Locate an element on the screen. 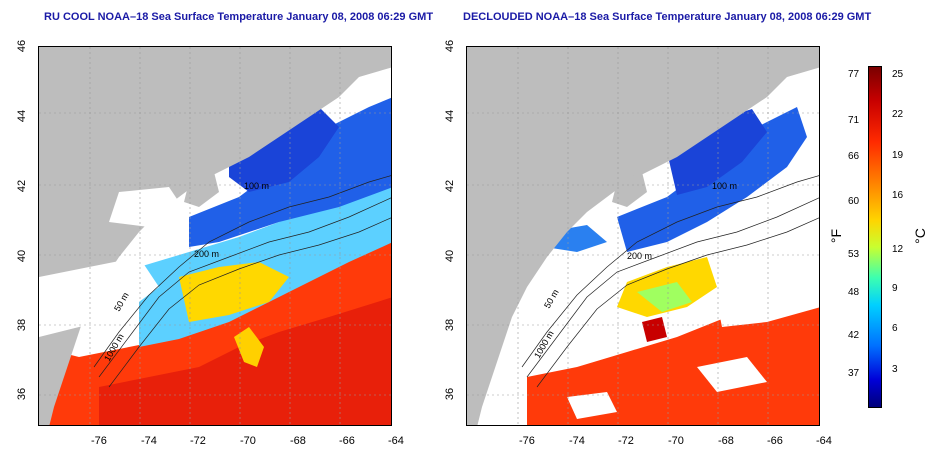 The height and width of the screenshot is (475, 950). celsius-tick-label: 19 is located at coordinates (898, 155).